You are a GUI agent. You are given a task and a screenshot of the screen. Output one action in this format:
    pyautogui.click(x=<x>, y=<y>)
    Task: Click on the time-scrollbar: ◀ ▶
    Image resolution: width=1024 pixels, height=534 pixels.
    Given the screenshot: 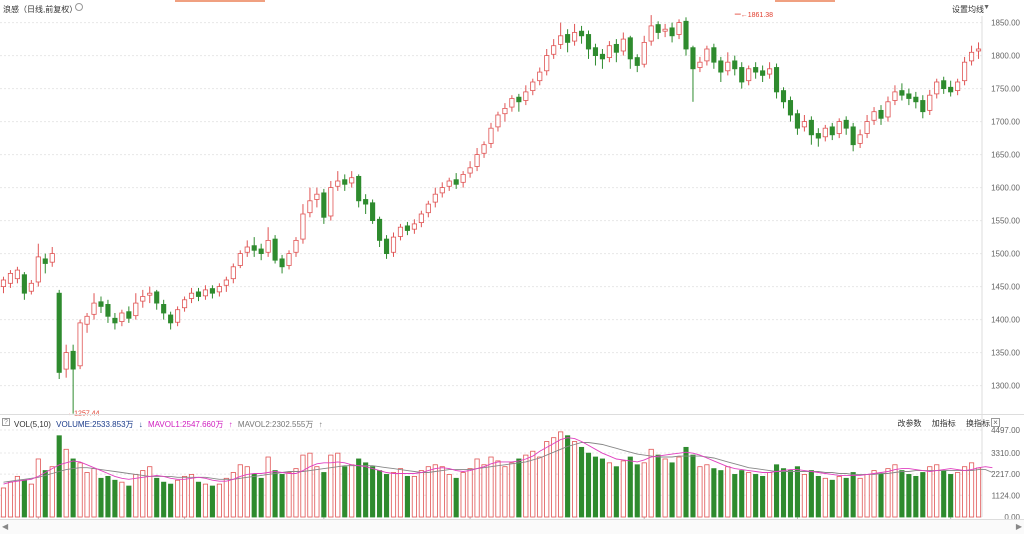 What is the action you would take?
    pyautogui.click(x=512, y=526)
    